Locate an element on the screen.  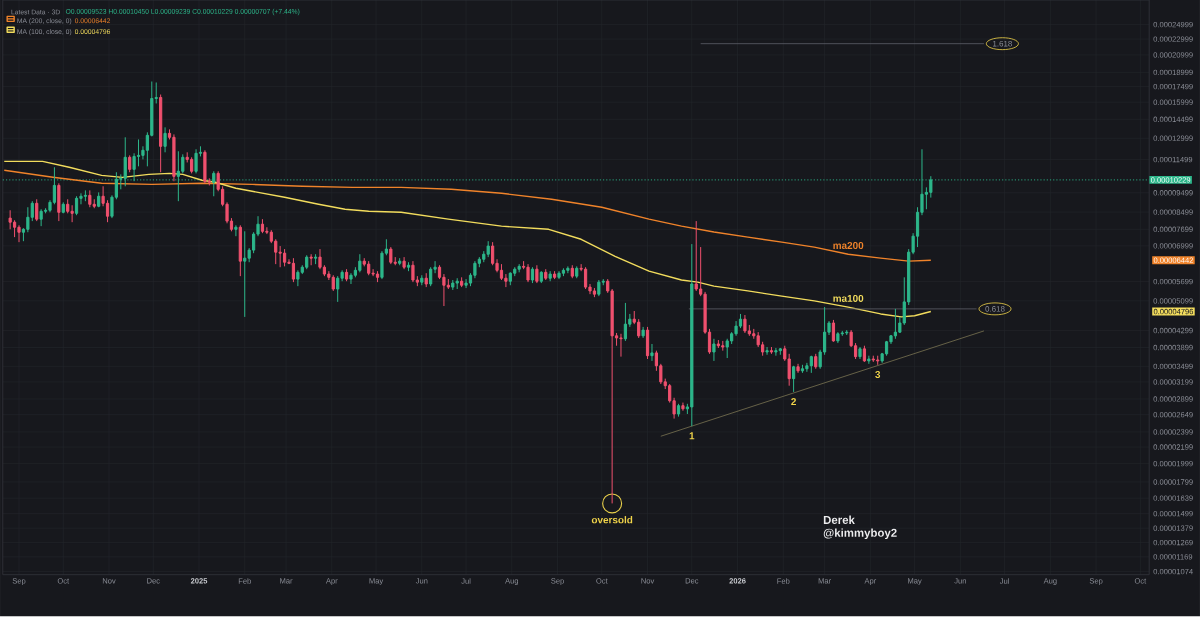
line-series is located at coordinates (467, 216).